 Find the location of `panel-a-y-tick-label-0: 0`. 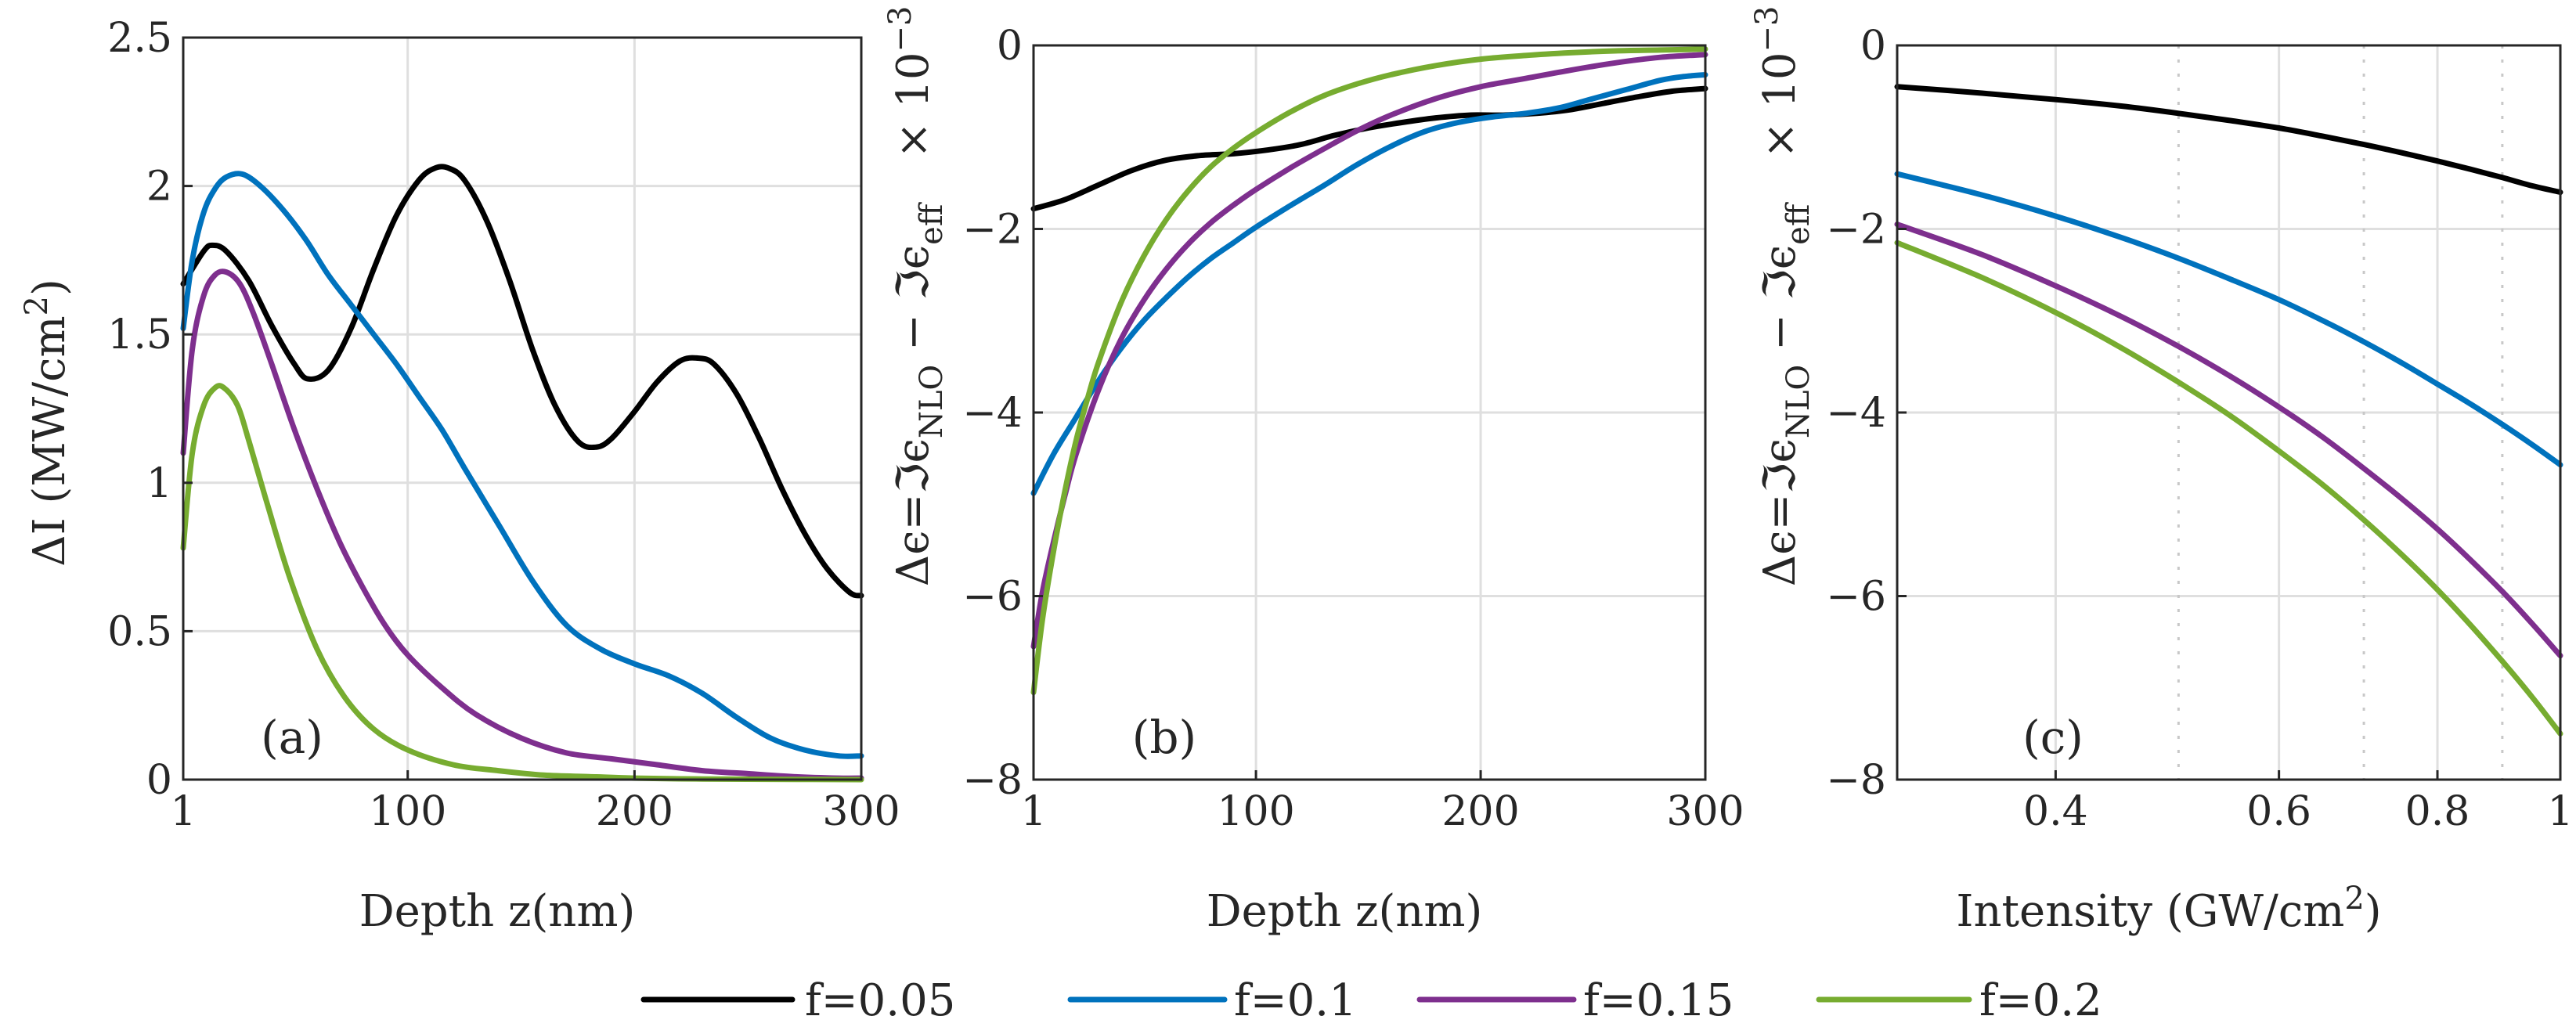

panel-a-y-tick-label-0: 0 is located at coordinates (159, 780).